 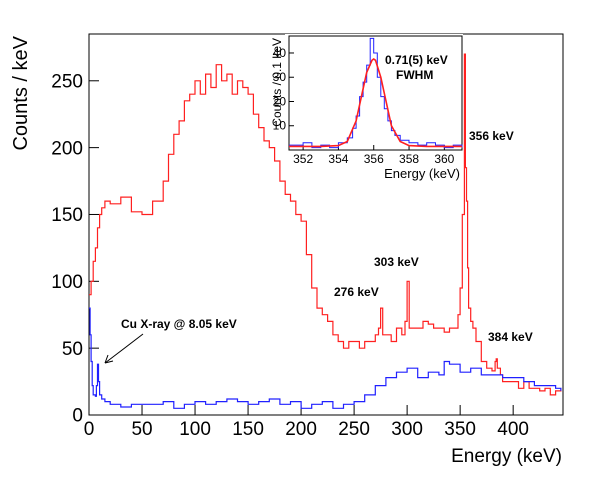 I want to click on inset-y-tick-label: 30, so click(x=280, y=77).